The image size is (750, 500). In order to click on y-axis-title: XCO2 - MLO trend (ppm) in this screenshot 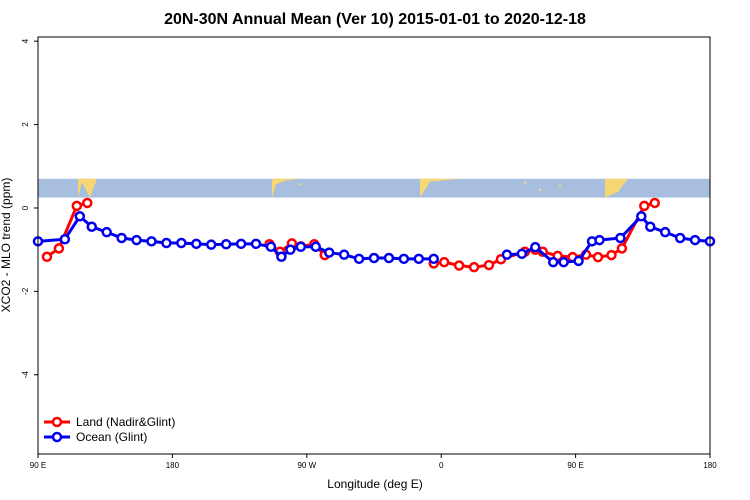, I will do `click(6, 245)`.